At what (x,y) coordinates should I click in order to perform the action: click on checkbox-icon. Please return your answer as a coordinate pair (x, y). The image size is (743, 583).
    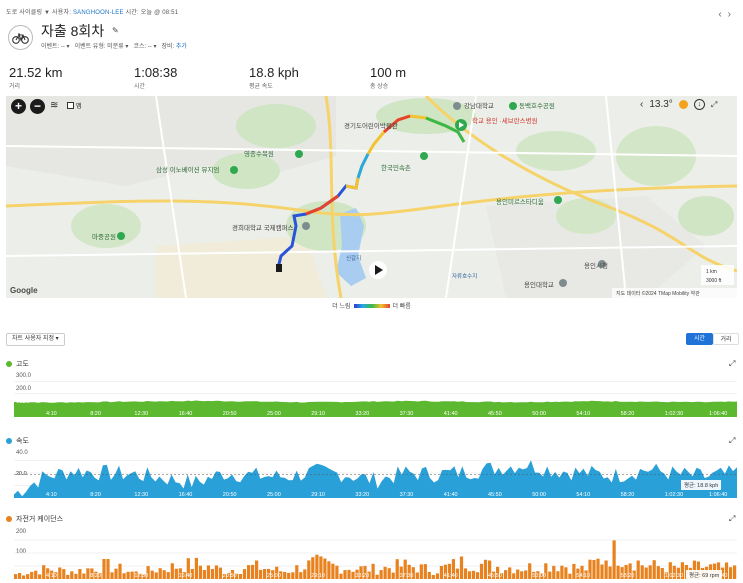
    Looking at the image, I should click on (70, 105).